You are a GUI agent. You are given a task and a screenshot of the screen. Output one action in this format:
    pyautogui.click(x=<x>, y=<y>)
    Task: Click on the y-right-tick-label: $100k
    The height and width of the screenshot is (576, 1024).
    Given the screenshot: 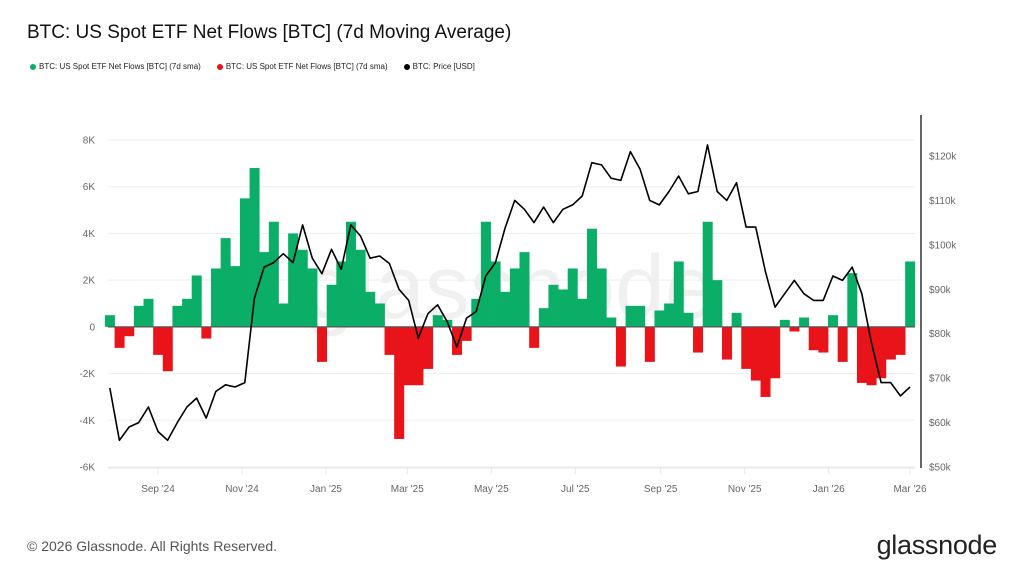 What is the action you would take?
    pyautogui.click(x=943, y=245)
    